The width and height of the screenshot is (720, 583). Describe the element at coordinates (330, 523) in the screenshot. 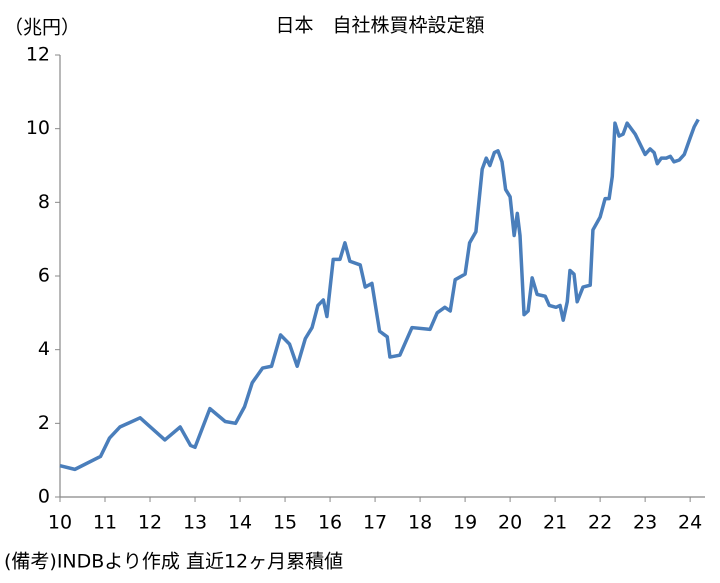

I see `x-tick-label: 16` at that location.